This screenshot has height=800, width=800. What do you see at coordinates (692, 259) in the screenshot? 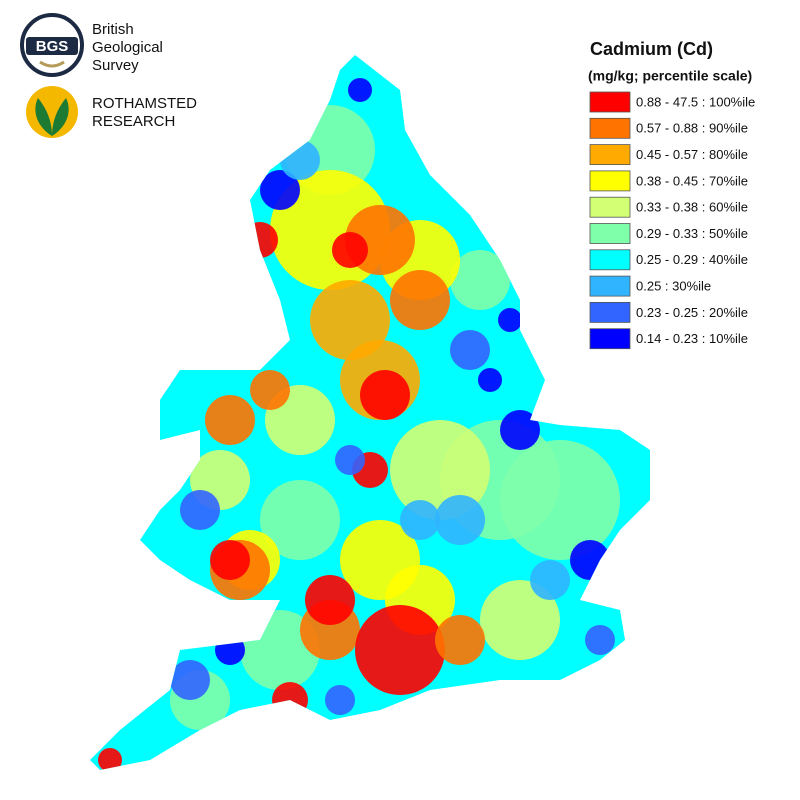
I see `legend-label: 0.25 - 0.29 : 40%ile` at bounding box center [692, 259].